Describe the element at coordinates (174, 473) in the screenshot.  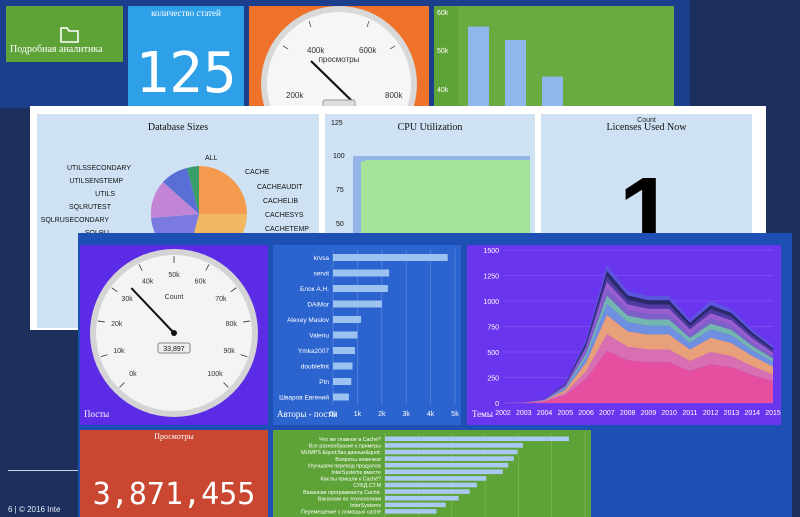
I see `views-total-tile: Просмотры 3,871,455` at that location.